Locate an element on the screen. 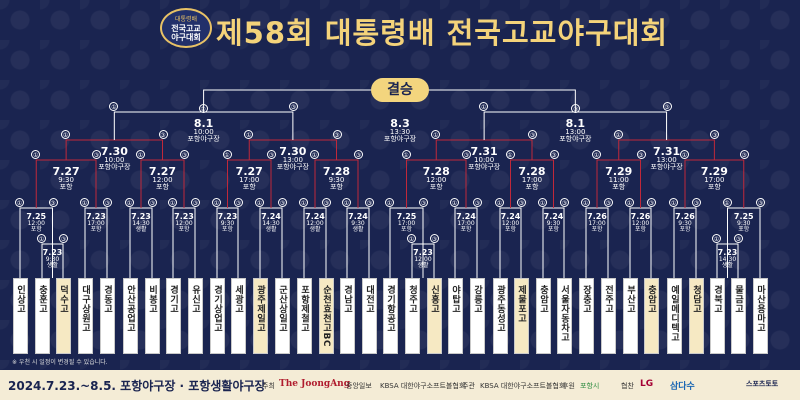  r16-game-info: 7.28 12:00 포항 is located at coordinates (436, 178).